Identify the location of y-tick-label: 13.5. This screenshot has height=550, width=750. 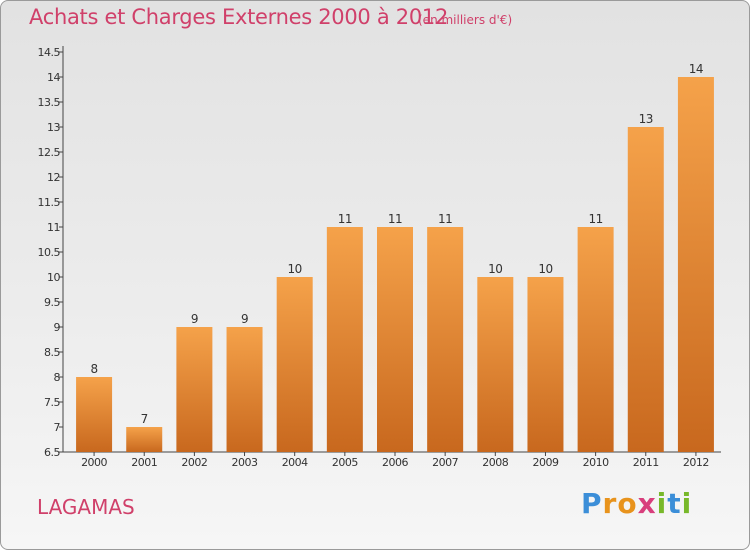
(49, 102).